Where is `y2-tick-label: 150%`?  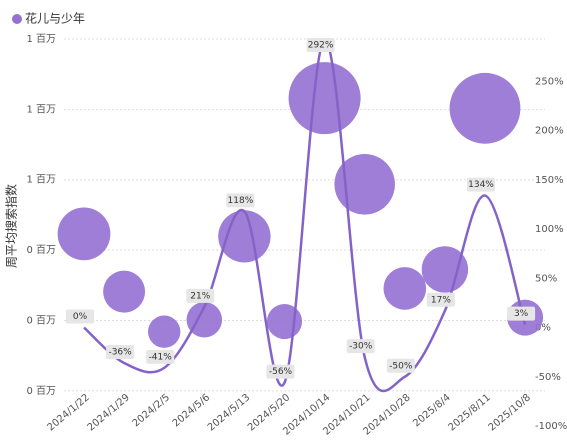 y2-tick-label: 150% is located at coordinates (549, 180).